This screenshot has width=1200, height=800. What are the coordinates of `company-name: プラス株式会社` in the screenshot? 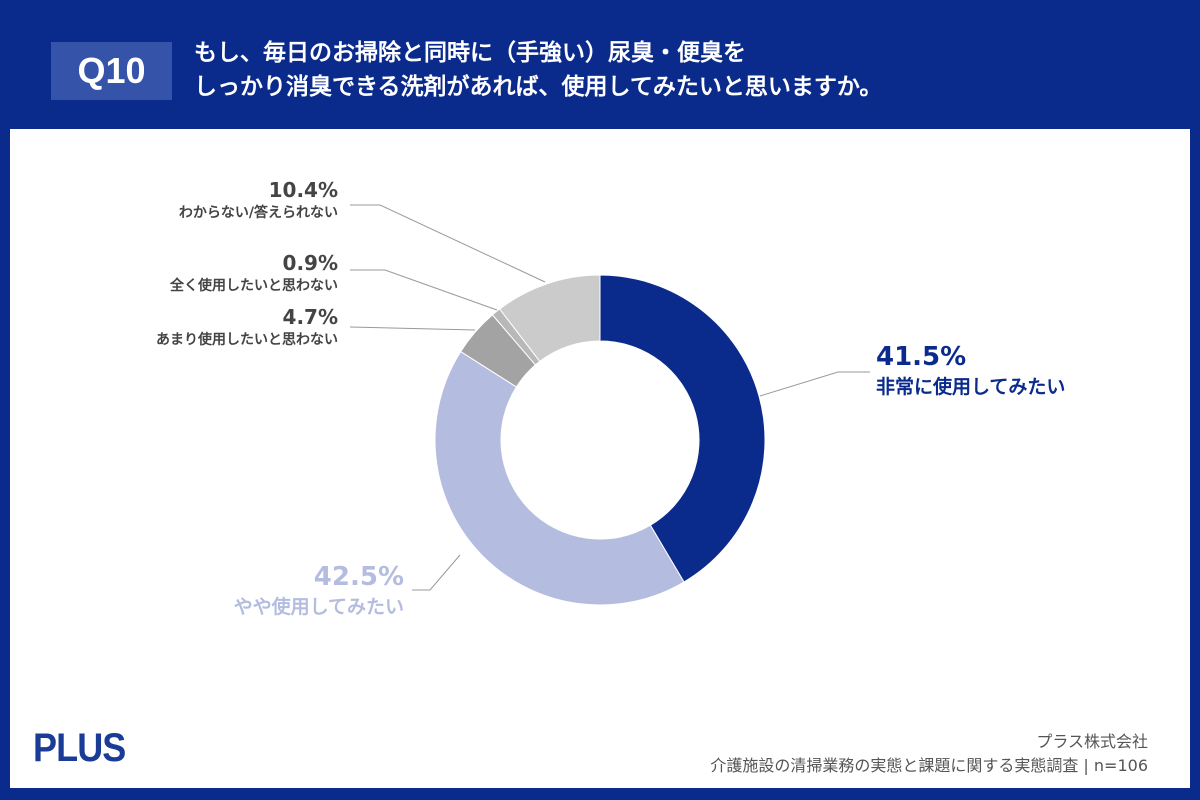 It's located at (1092, 741).